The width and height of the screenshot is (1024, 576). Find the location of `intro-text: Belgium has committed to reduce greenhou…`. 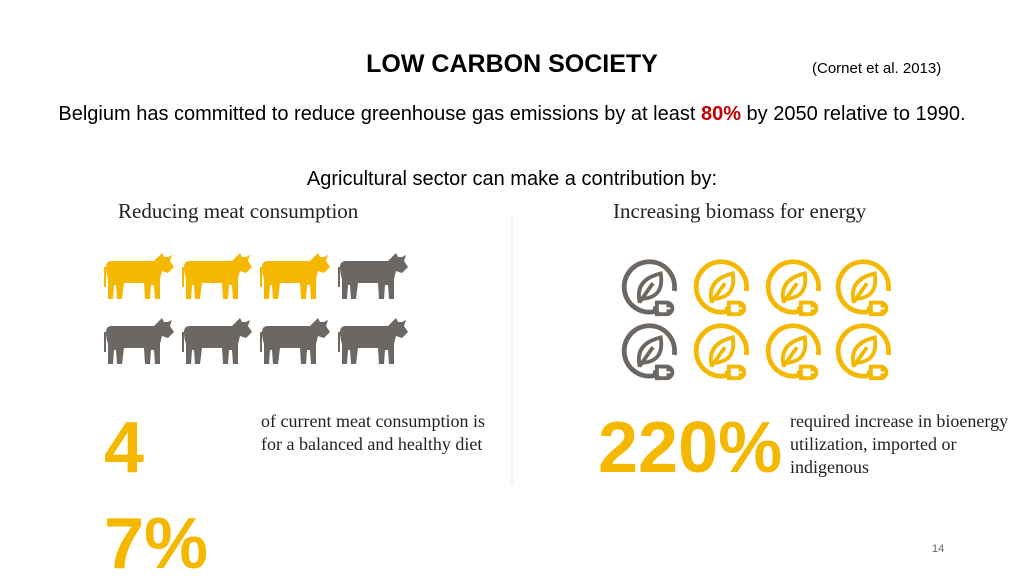

intro-text: Belgium has committed to reduce greenhou… is located at coordinates (379, 114).